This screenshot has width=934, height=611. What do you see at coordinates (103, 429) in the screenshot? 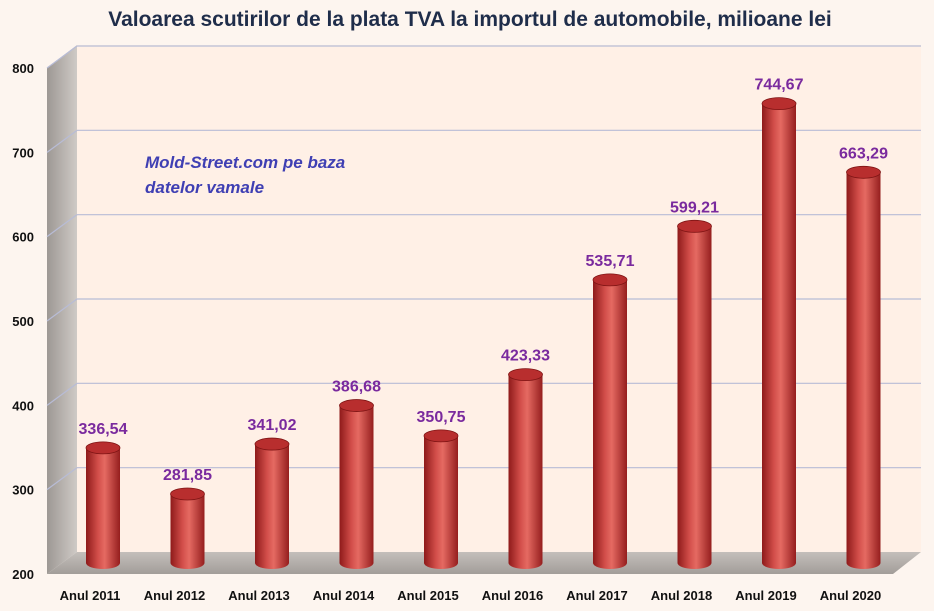
I see `value-label: 336,54` at bounding box center [103, 429].